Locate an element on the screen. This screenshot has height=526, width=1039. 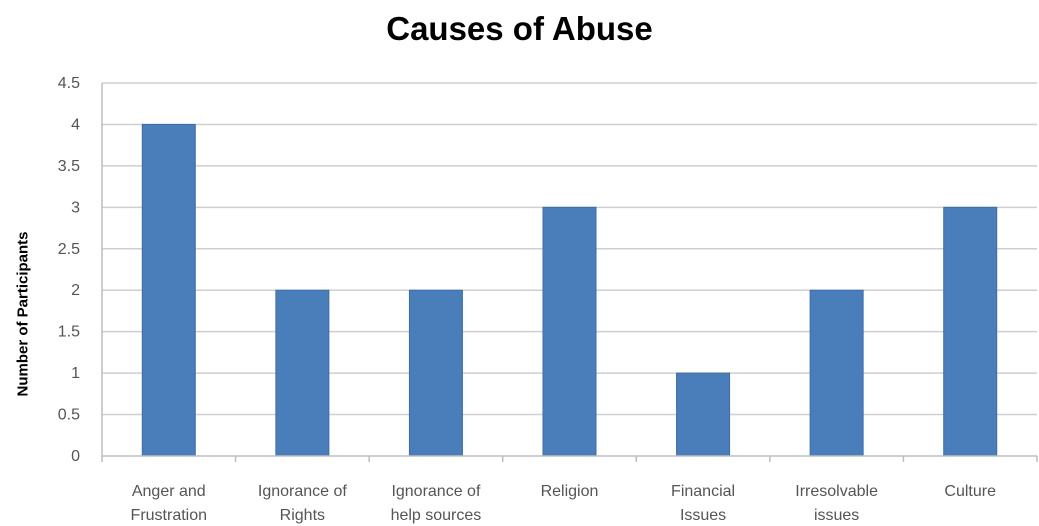
x-tick-label-line: Irresolvable is located at coordinates (836, 491).